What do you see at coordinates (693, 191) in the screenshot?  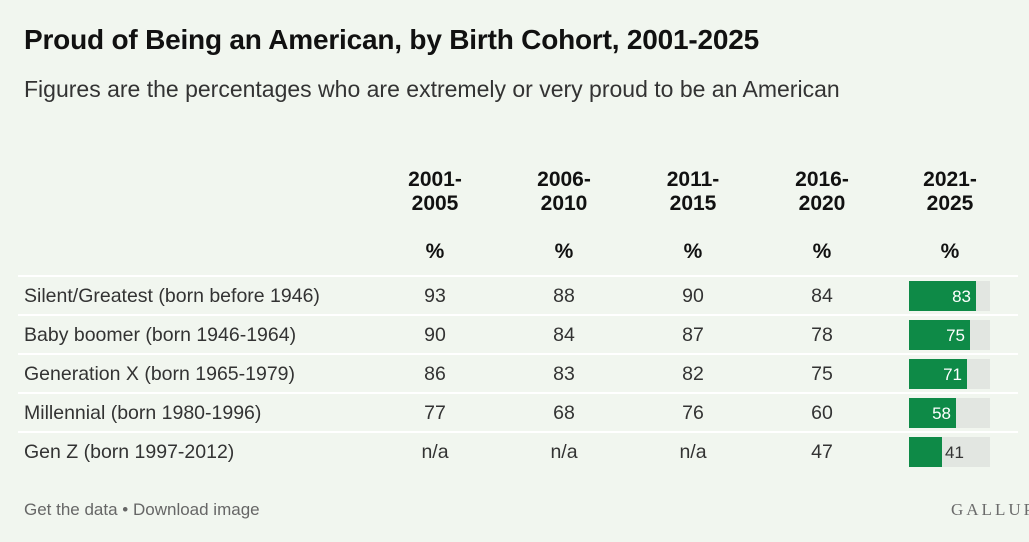 I see `column-header-label: 2011- 2015` at bounding box center [693, 191].